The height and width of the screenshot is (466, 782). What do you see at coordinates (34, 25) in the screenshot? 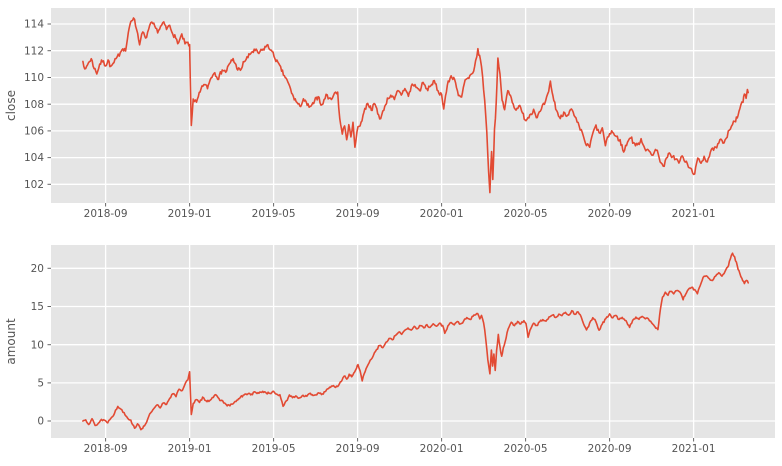
I see `y-tick-label: 114` at bounding box center [34, 25].